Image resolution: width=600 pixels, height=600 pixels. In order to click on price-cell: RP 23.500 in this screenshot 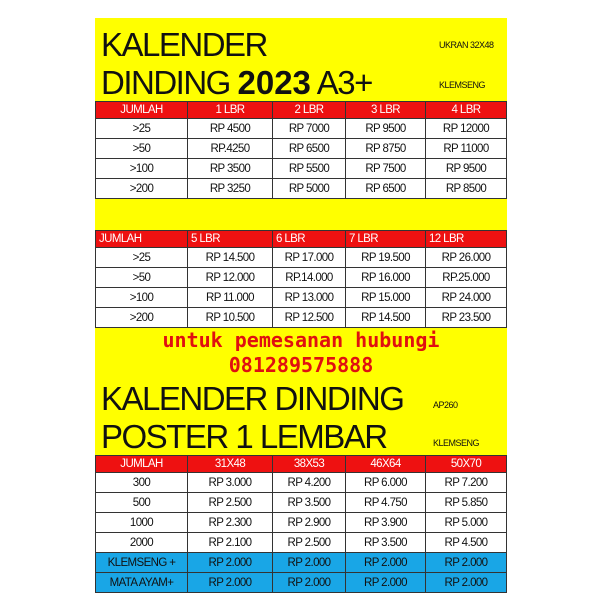, I will do `click(466, 317)`.